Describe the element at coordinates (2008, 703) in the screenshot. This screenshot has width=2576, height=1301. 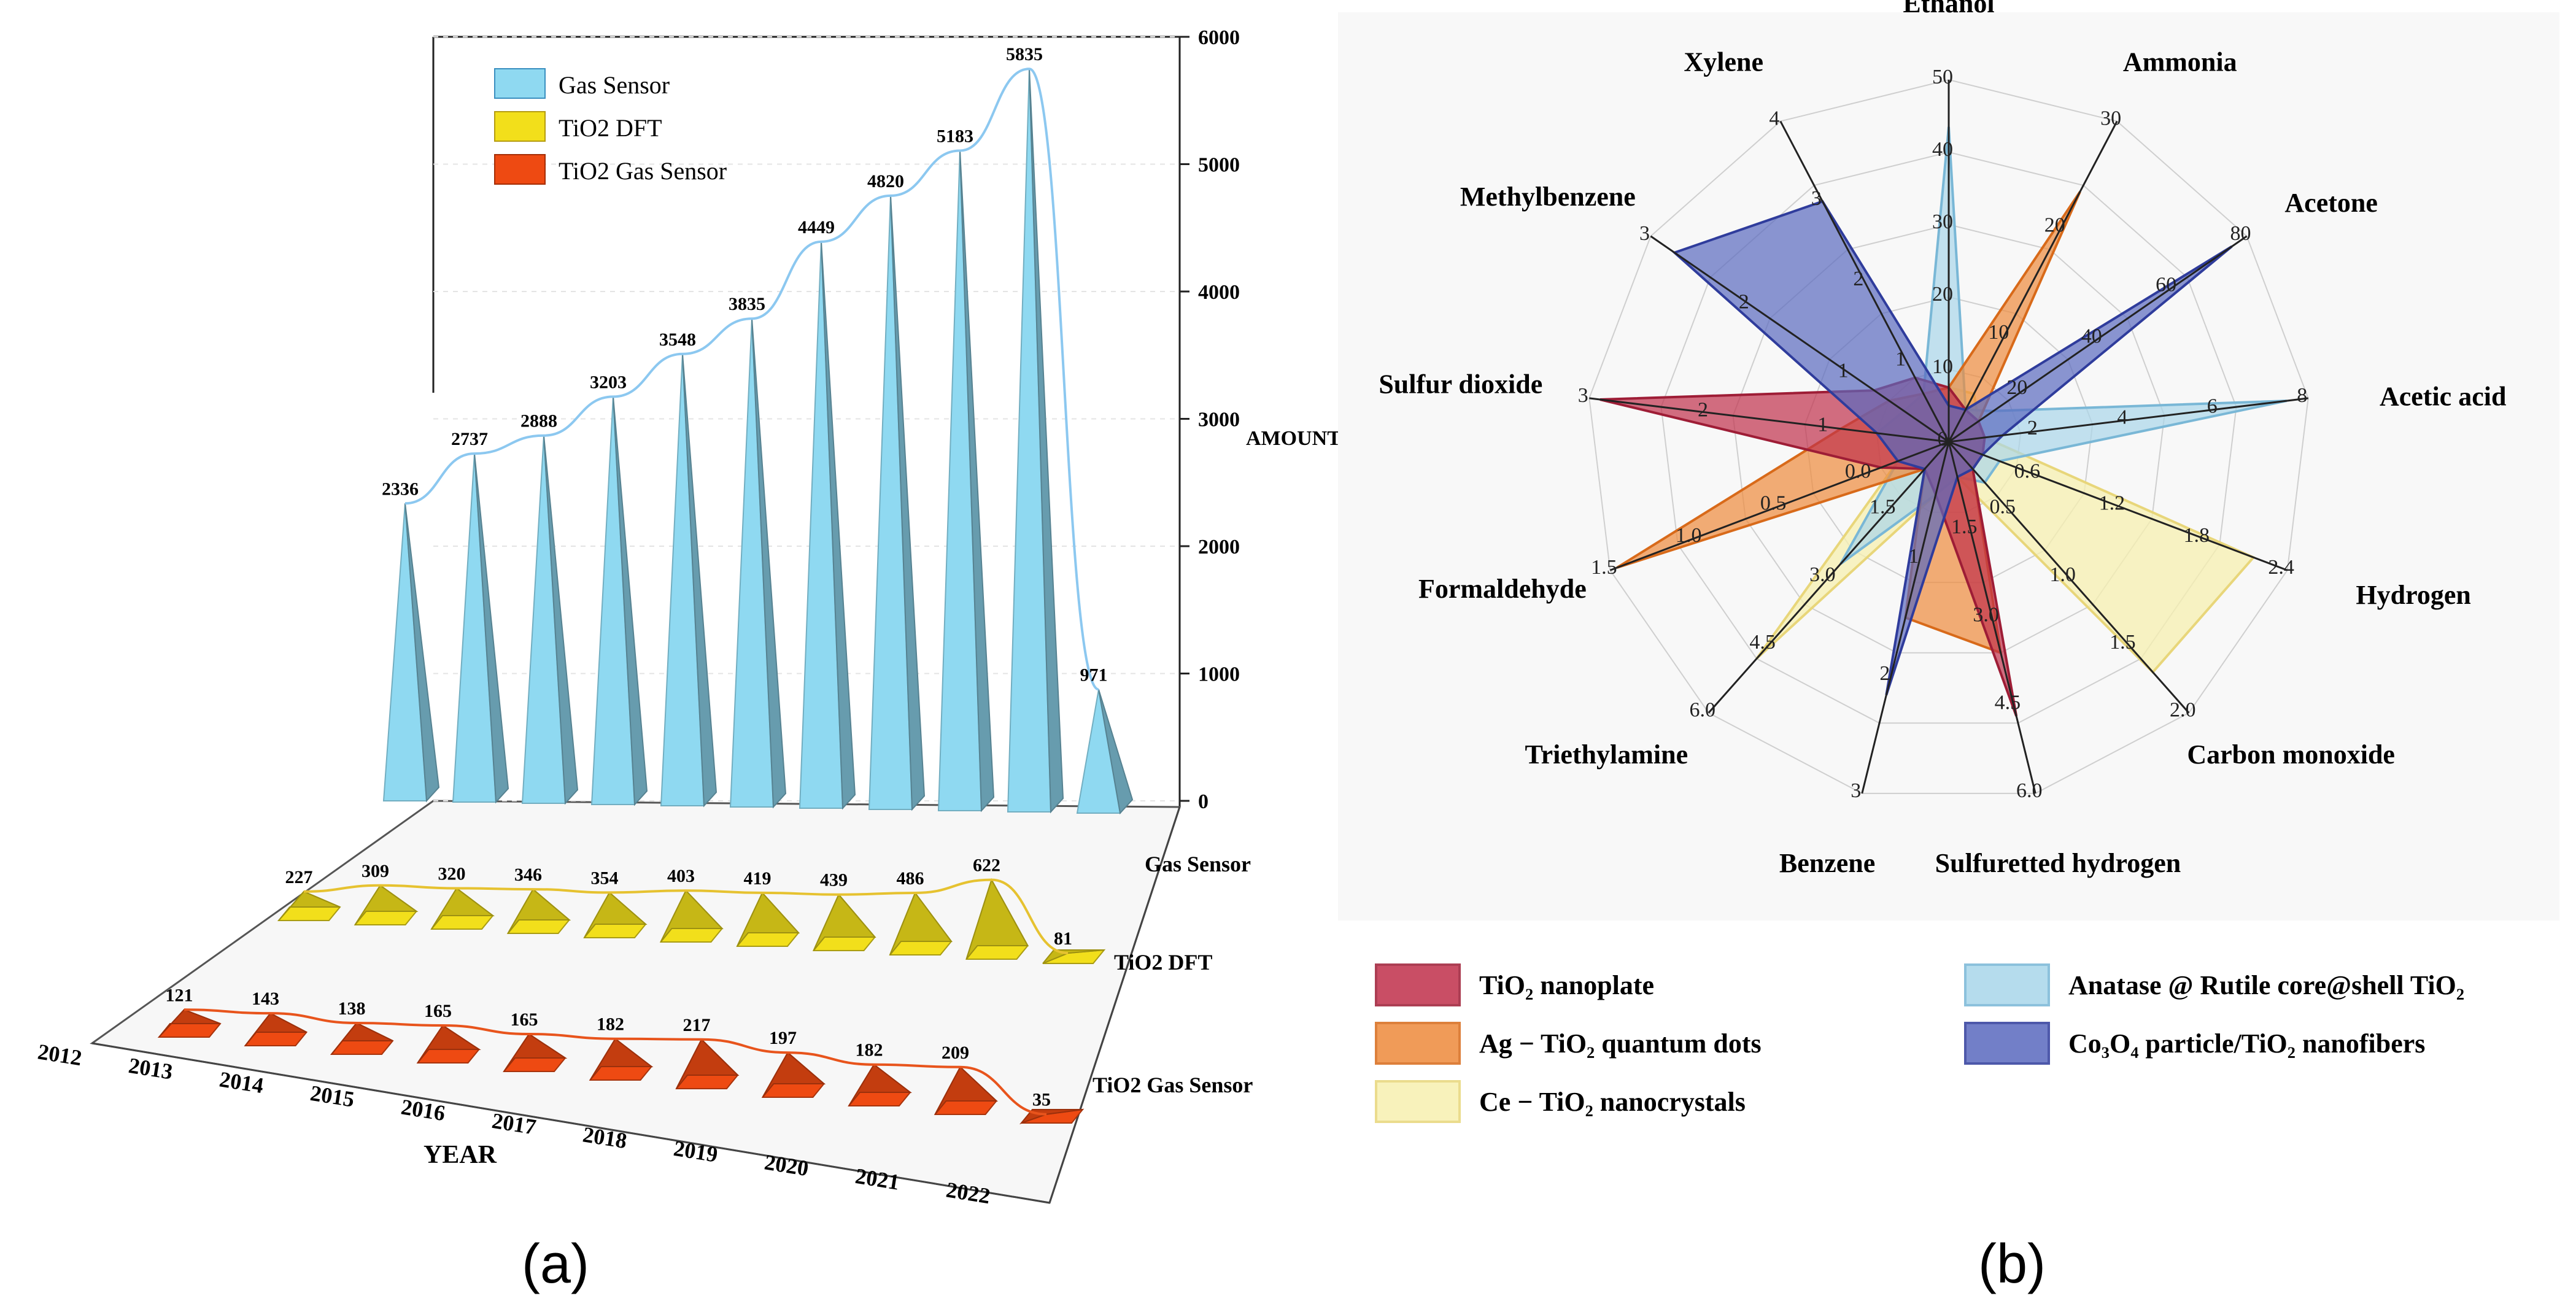
I see `radar-tick-label: 4.5` at that location.